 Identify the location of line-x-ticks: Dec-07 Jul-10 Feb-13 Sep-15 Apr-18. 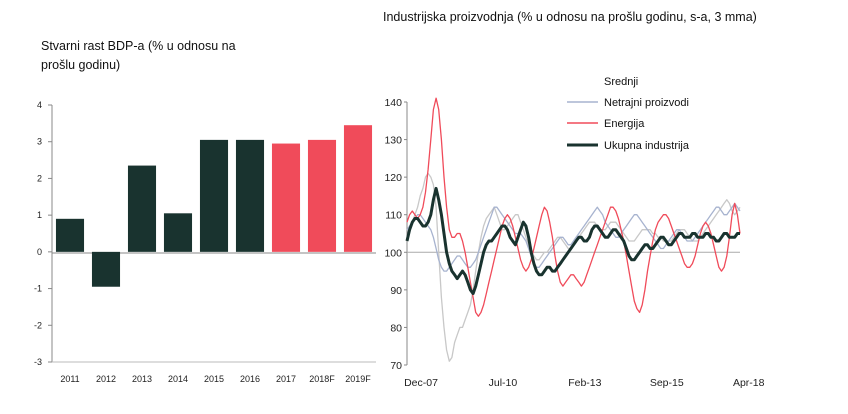
(584, 383).